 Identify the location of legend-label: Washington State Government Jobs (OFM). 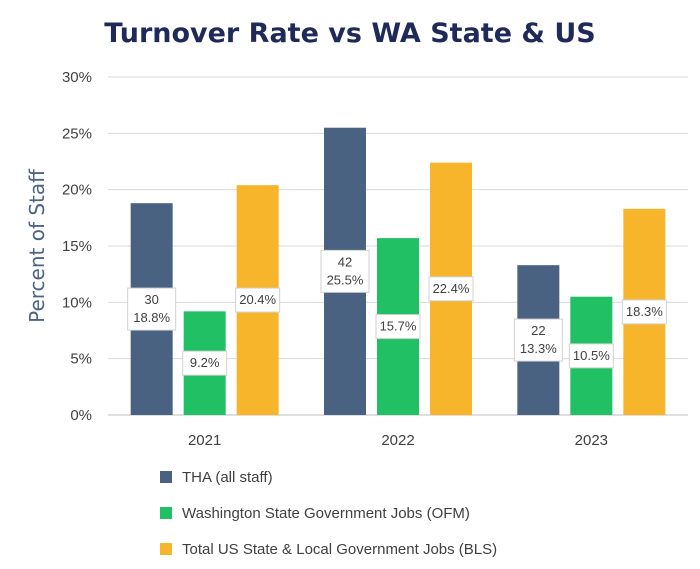
(326, 513).